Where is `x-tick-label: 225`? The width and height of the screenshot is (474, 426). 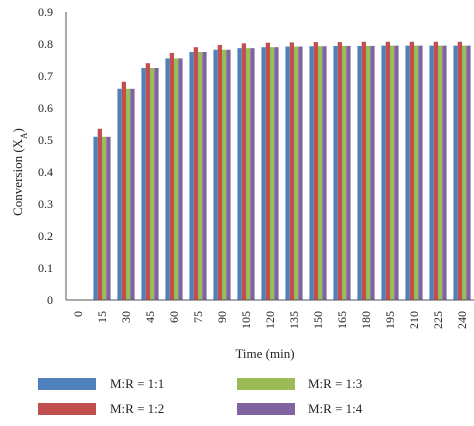 x-tick-label: 225 is located at coordinates (438, 320).